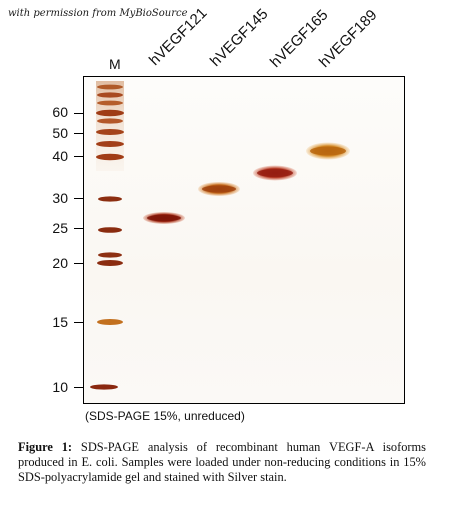 The width and height of the screenshot is (450, 506). I want to click on band-hvegf165-core, so click(275, 173).